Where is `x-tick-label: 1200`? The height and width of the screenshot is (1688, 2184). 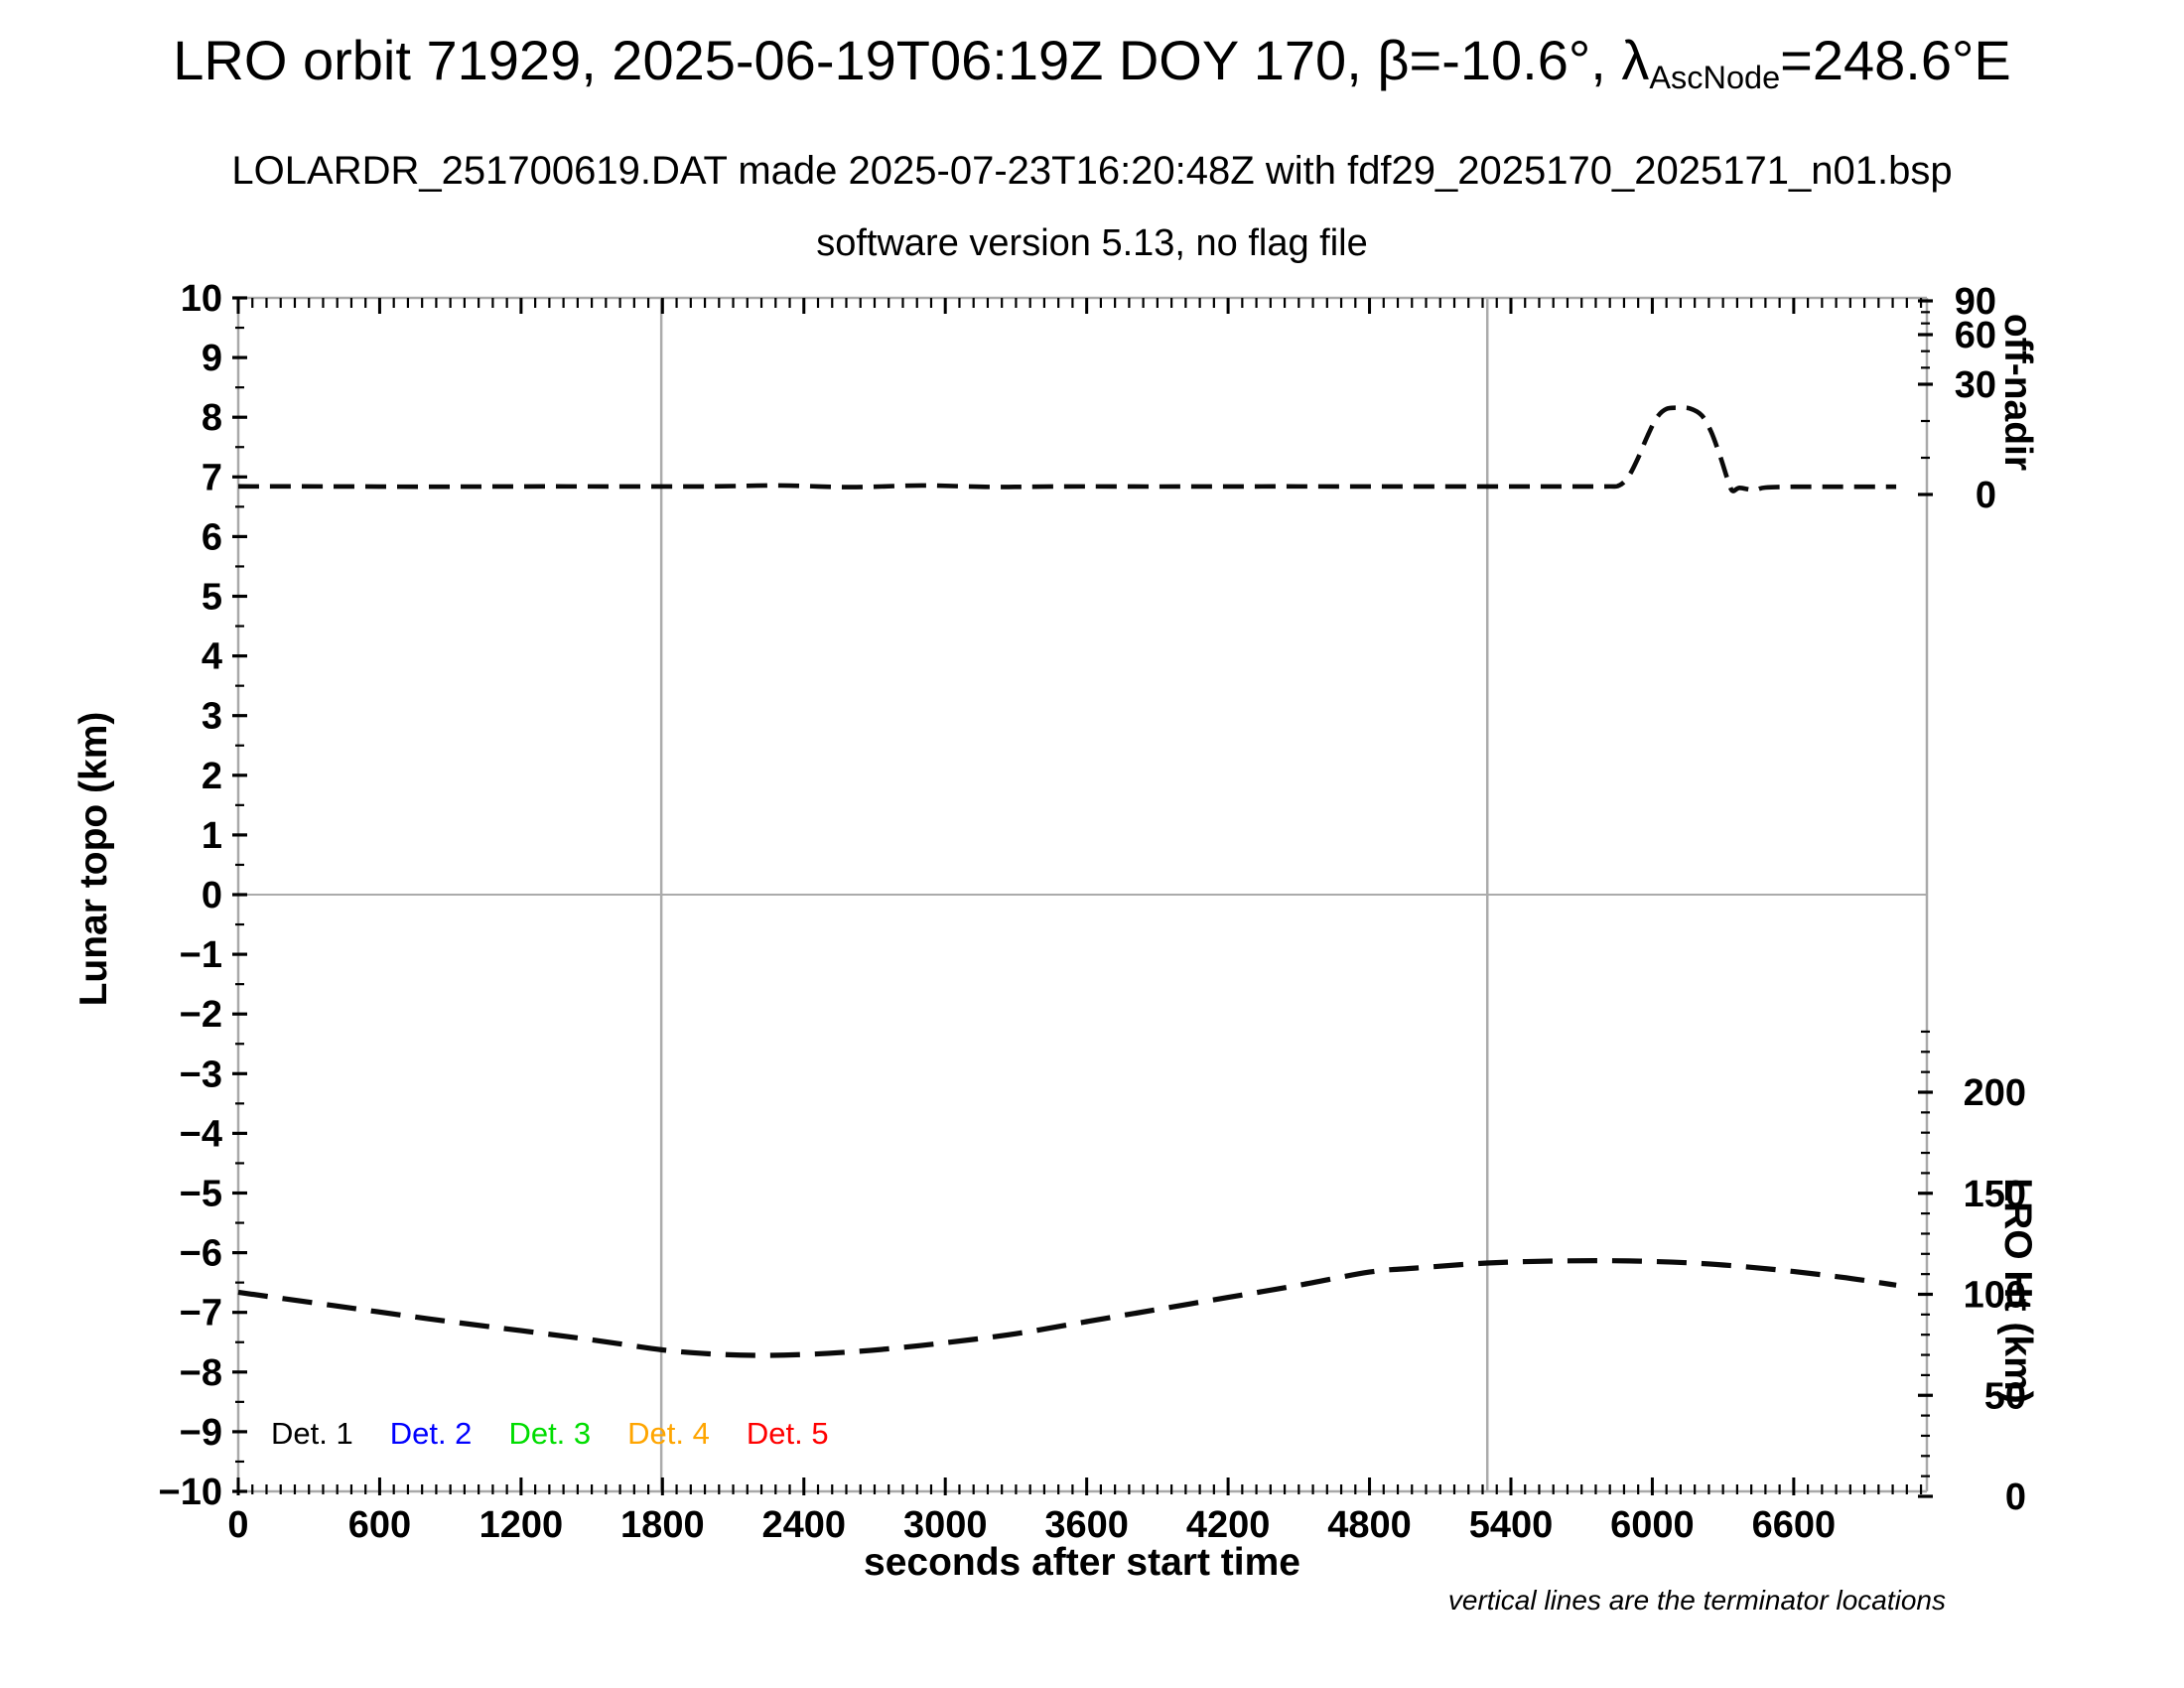
x-tick-label: 1200 is located at coordinates (521, 1525).